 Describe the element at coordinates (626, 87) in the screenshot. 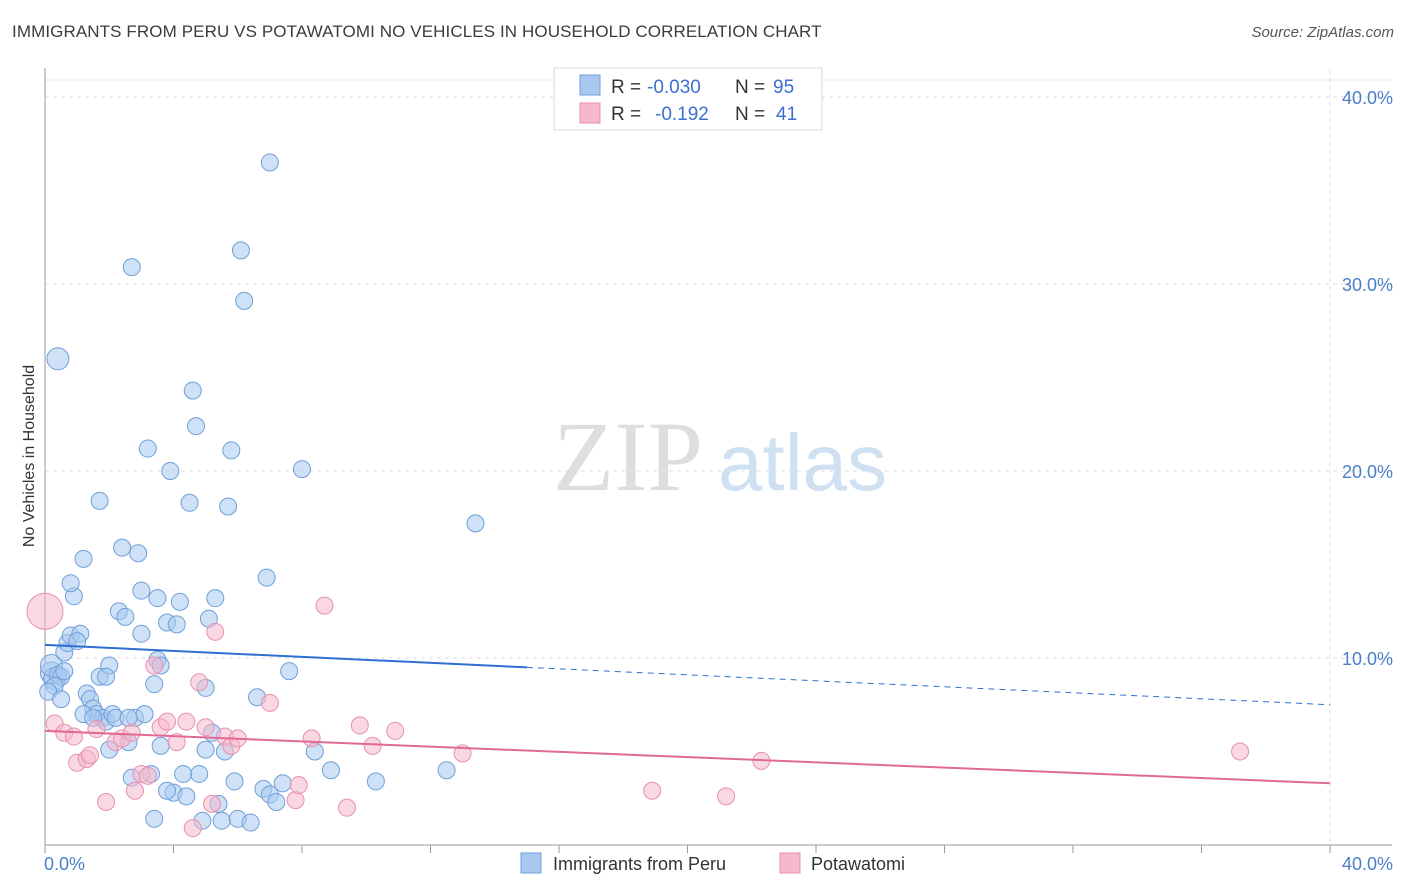

I see `legend-r-label-1: R =` at that location.